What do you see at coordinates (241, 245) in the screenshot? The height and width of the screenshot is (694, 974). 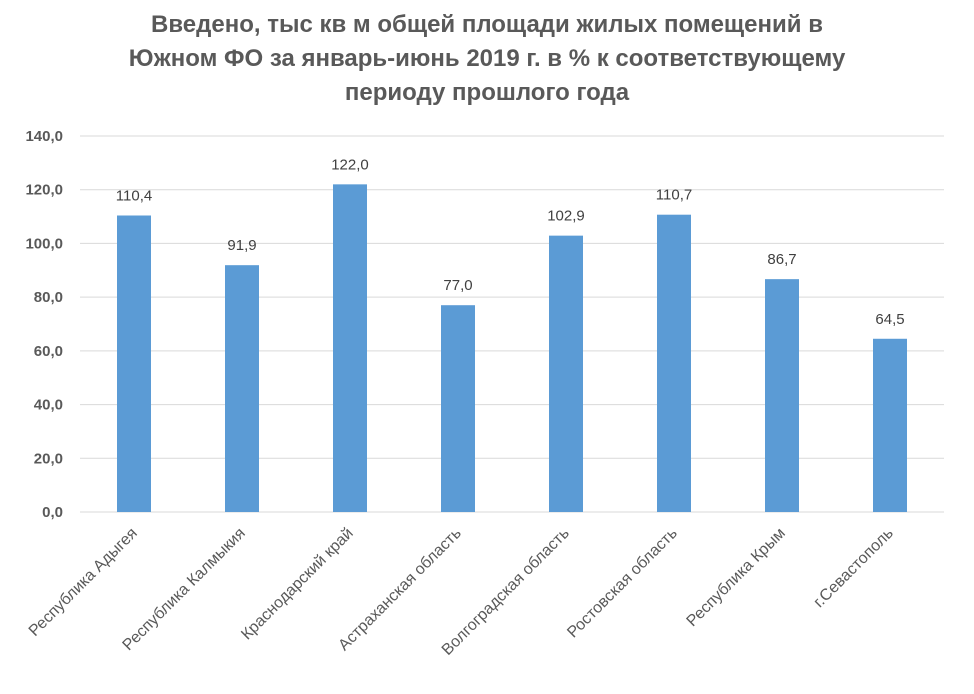 I see `data-label: 91,9` at bounding box center [241, 245].